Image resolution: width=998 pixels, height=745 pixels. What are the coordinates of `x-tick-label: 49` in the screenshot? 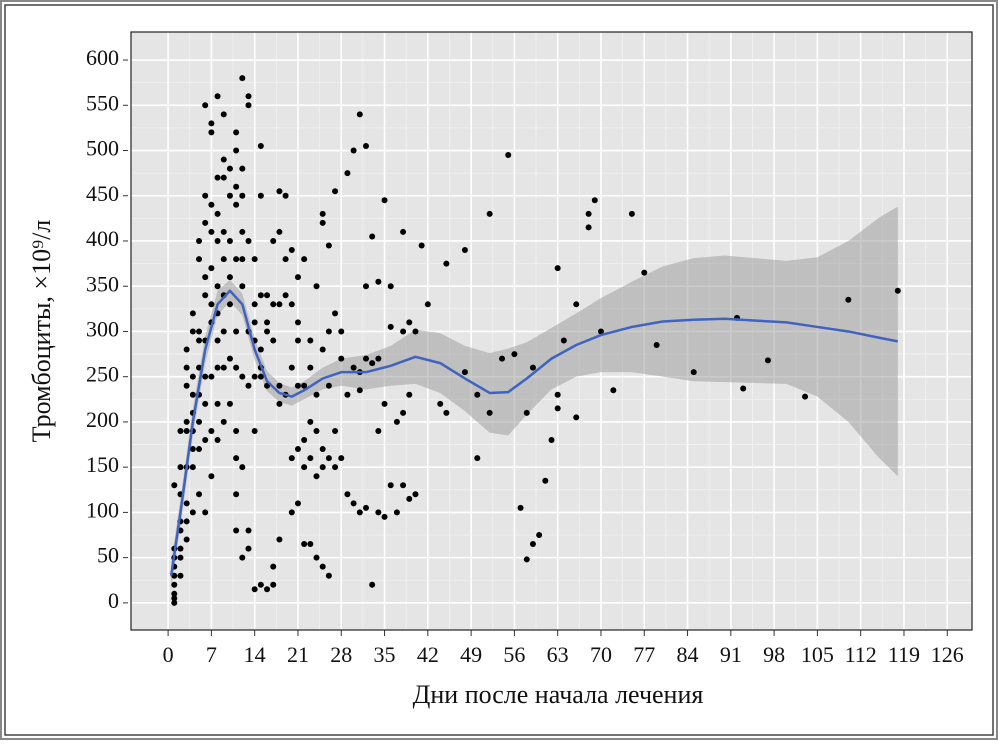 It's located at (471, 654).